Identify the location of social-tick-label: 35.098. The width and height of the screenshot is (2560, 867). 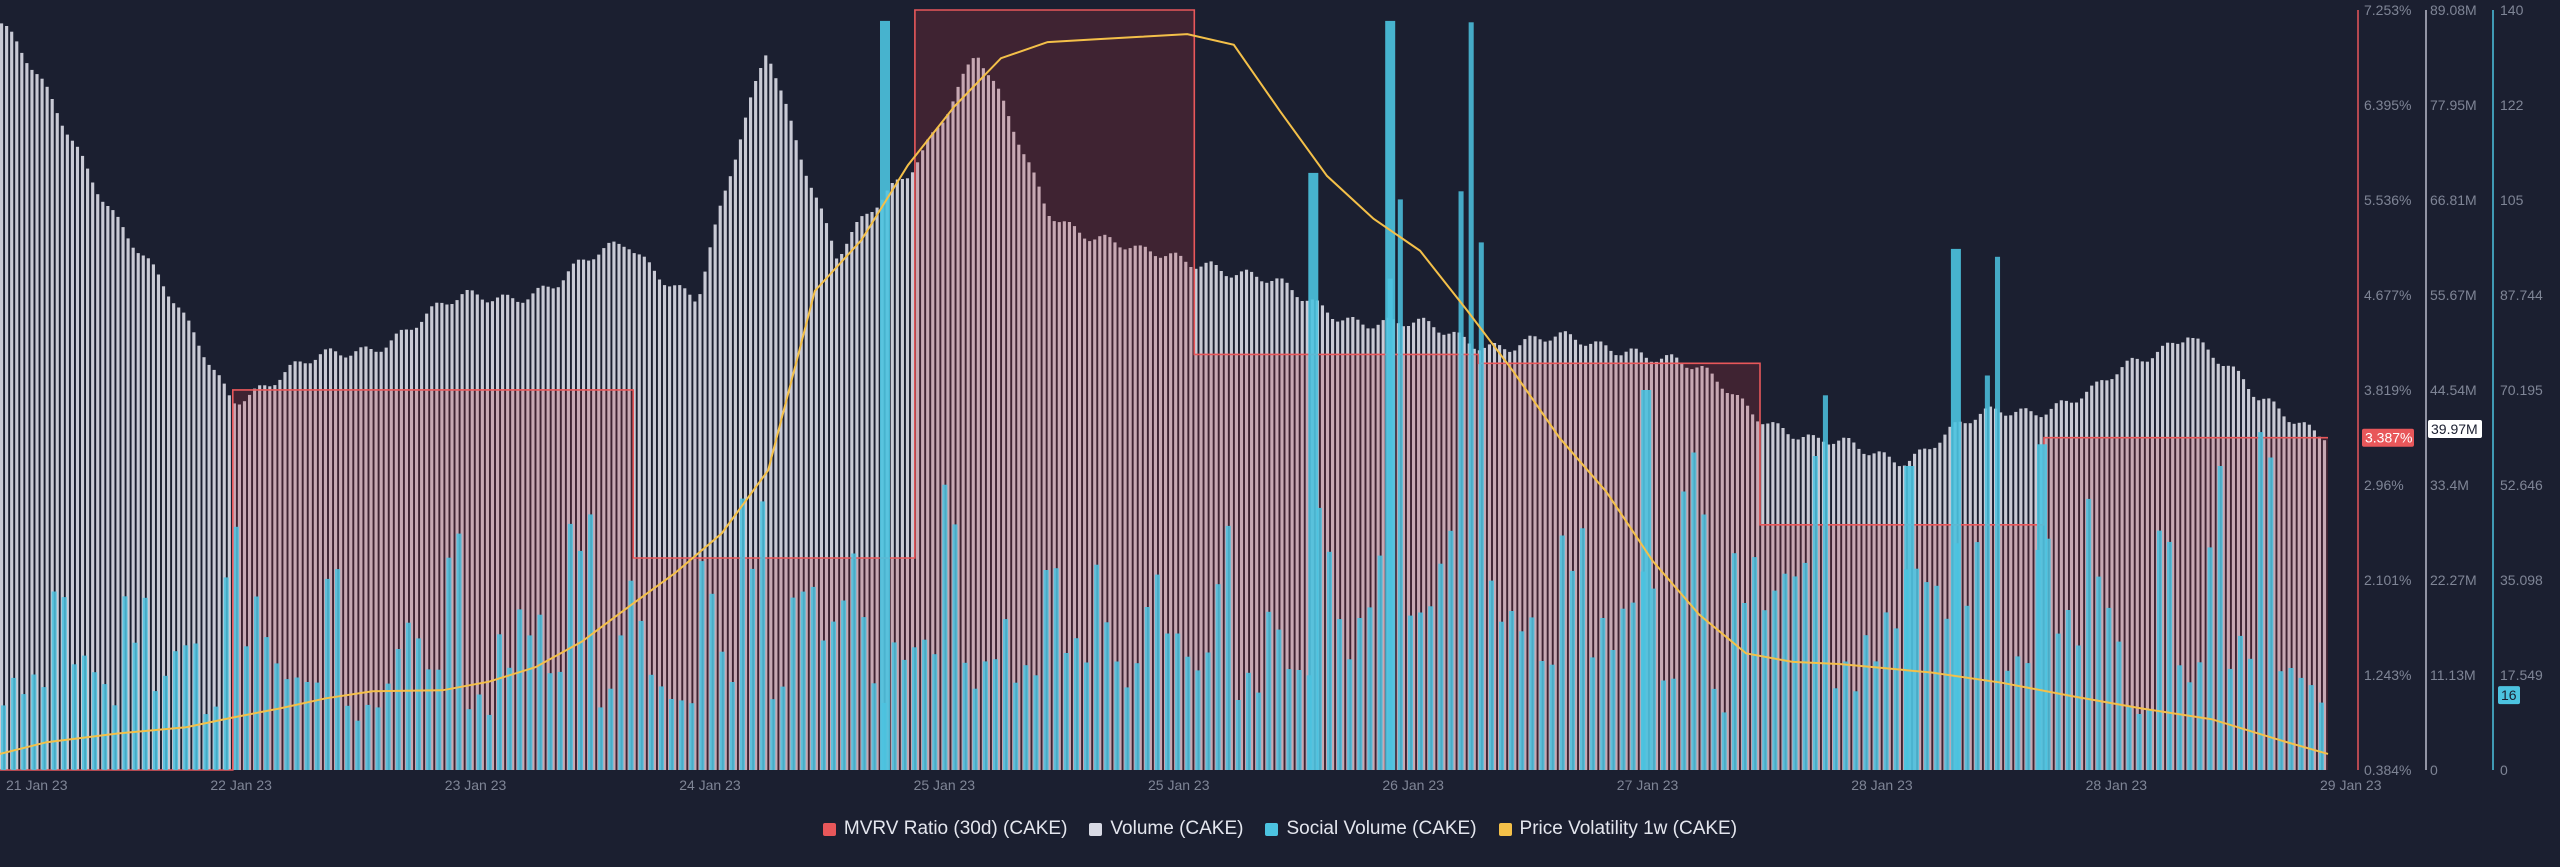
(2521, 580).